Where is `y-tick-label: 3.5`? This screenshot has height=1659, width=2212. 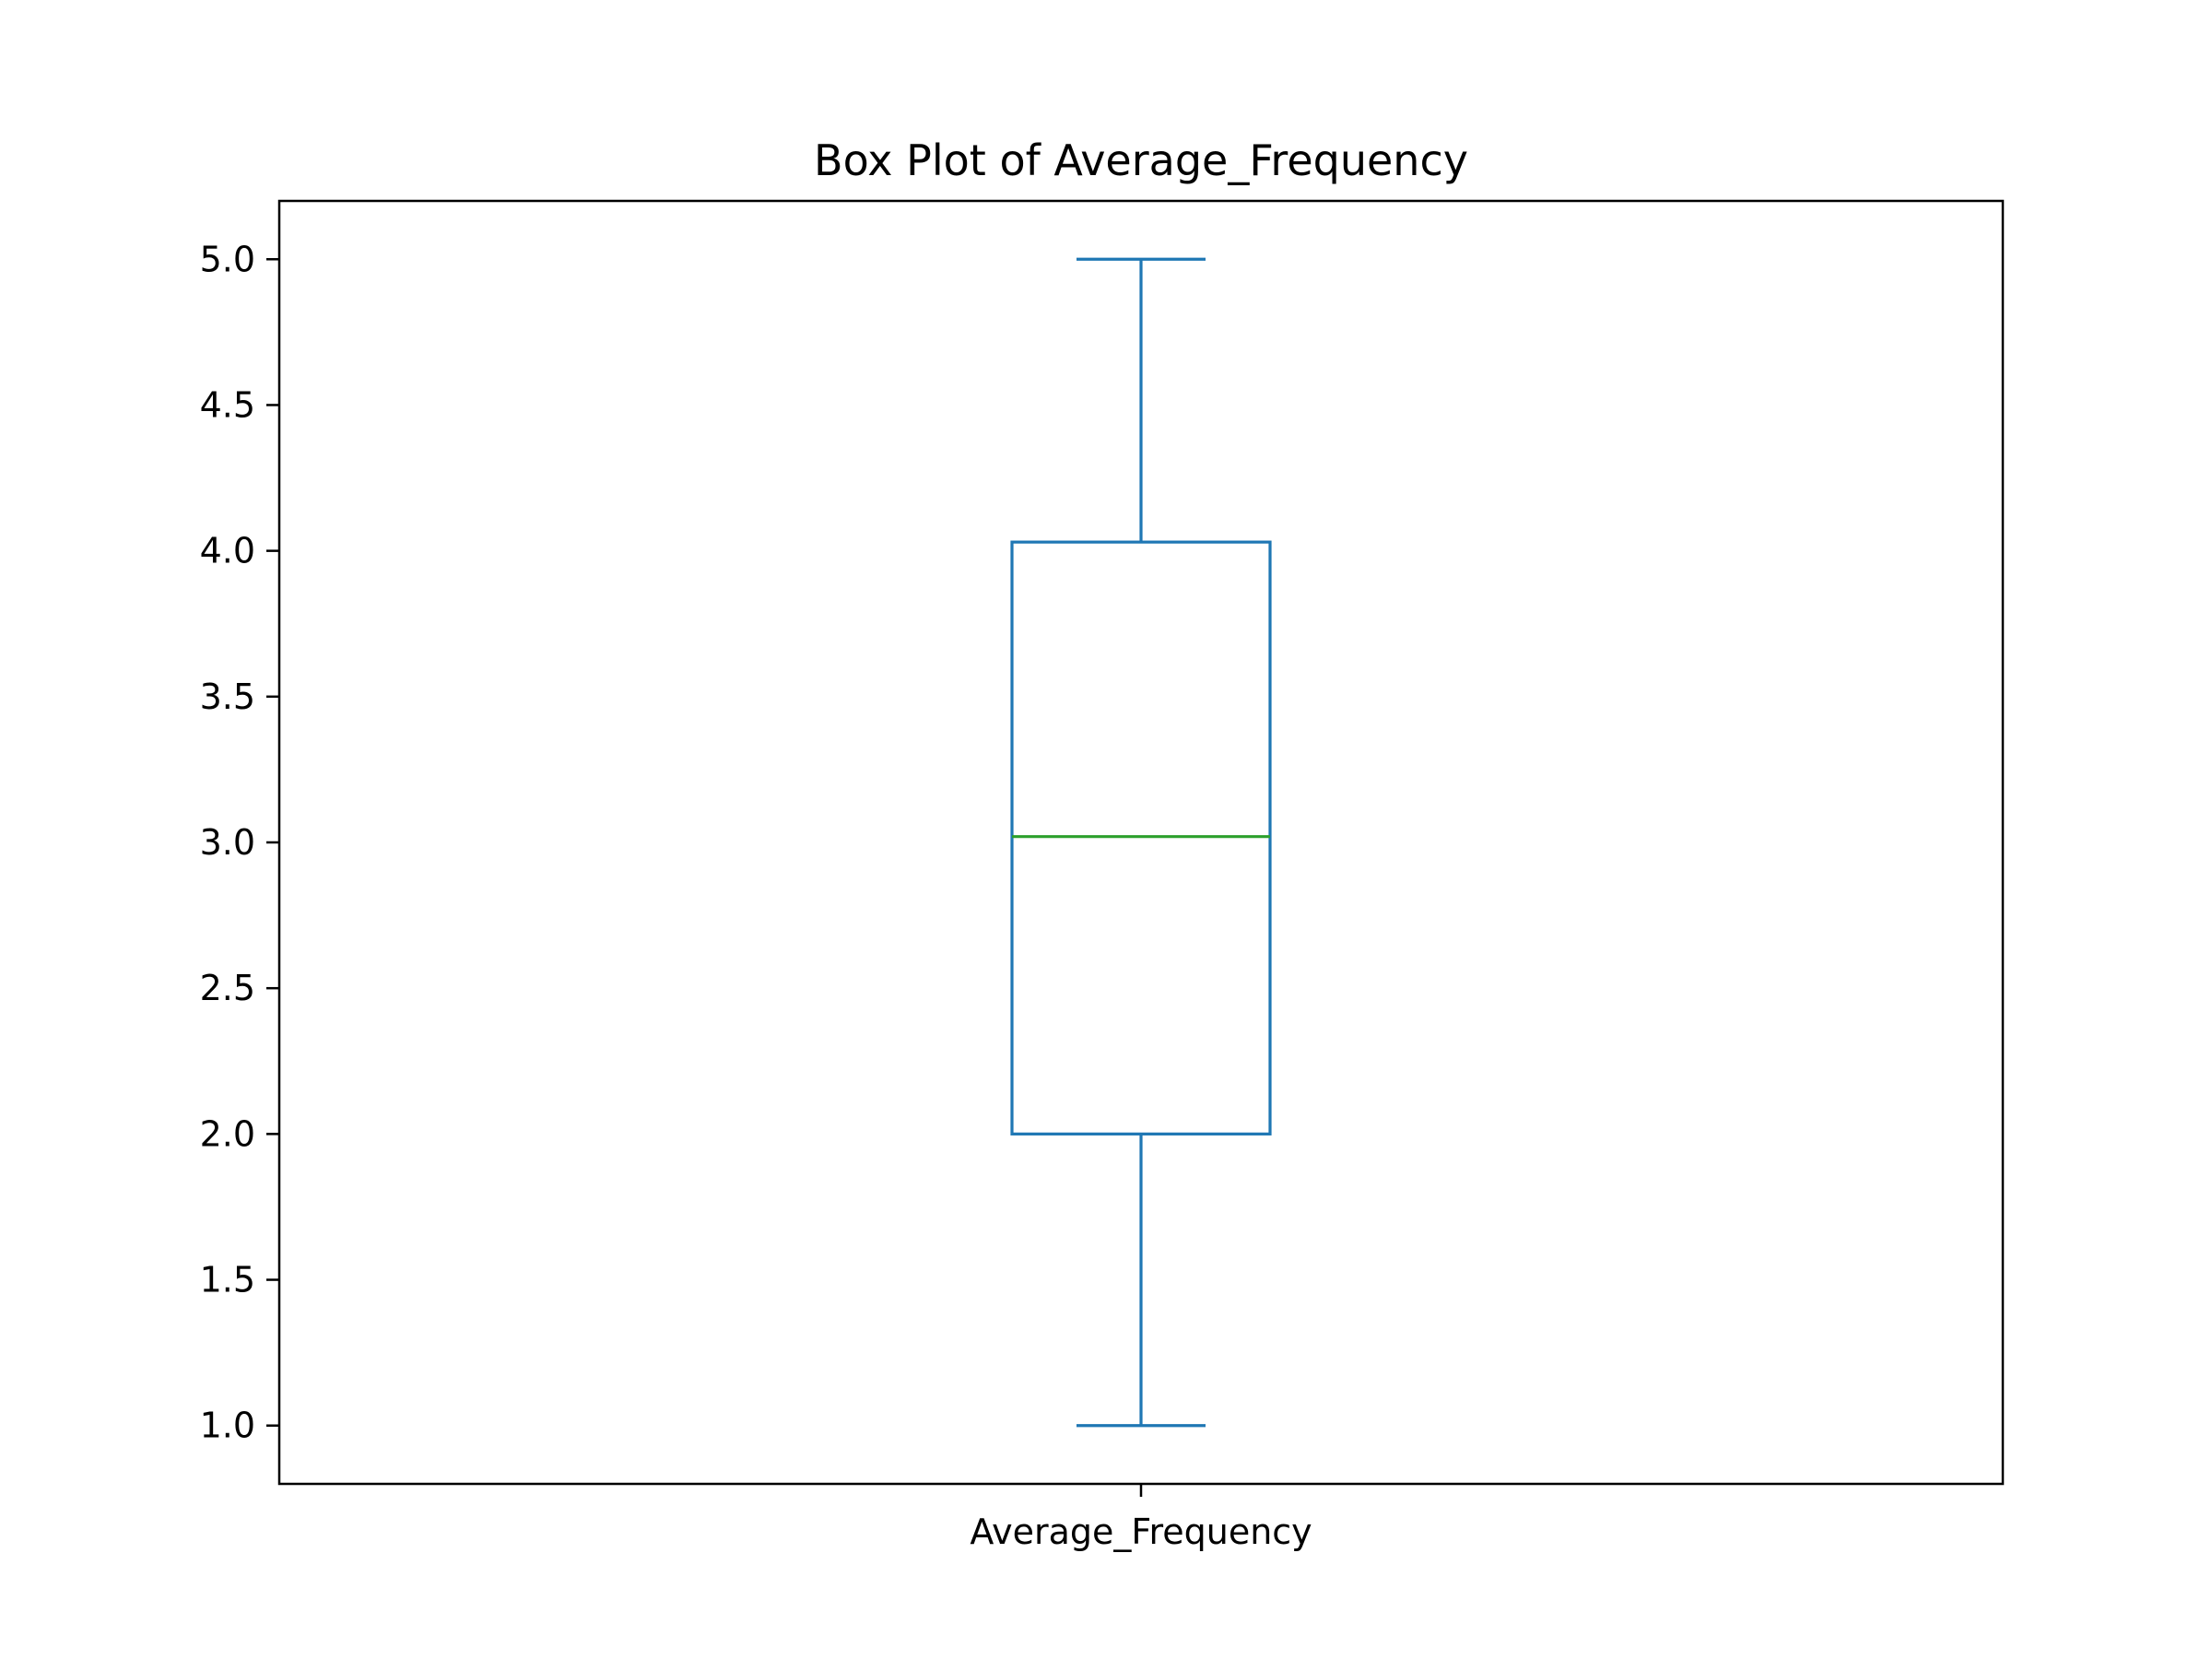
y-tick-label: 3.5 is located at coordinates (227, 697).